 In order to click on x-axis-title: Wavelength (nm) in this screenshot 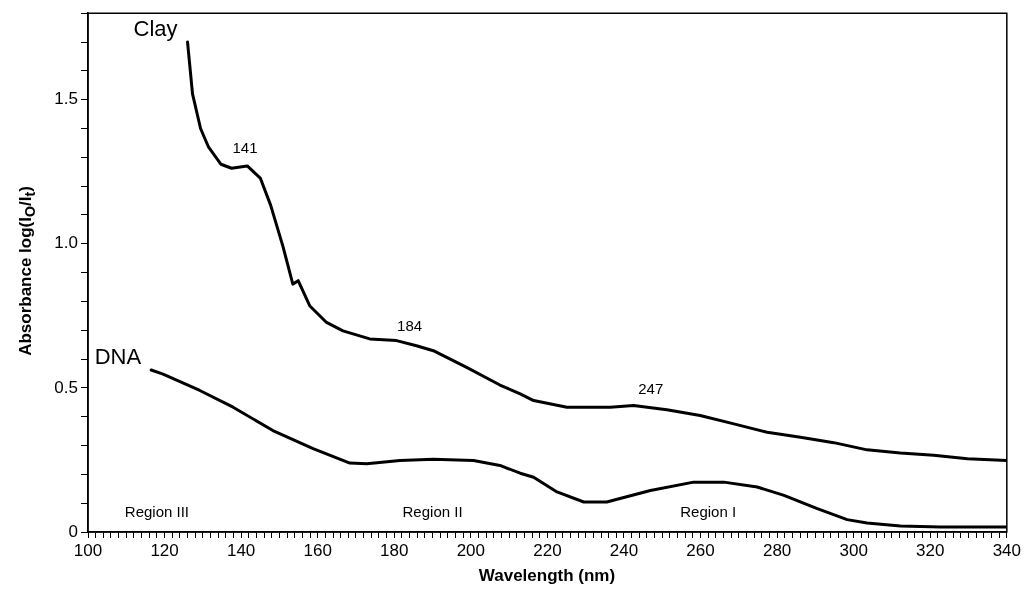, I will do `click(547, 576)`.